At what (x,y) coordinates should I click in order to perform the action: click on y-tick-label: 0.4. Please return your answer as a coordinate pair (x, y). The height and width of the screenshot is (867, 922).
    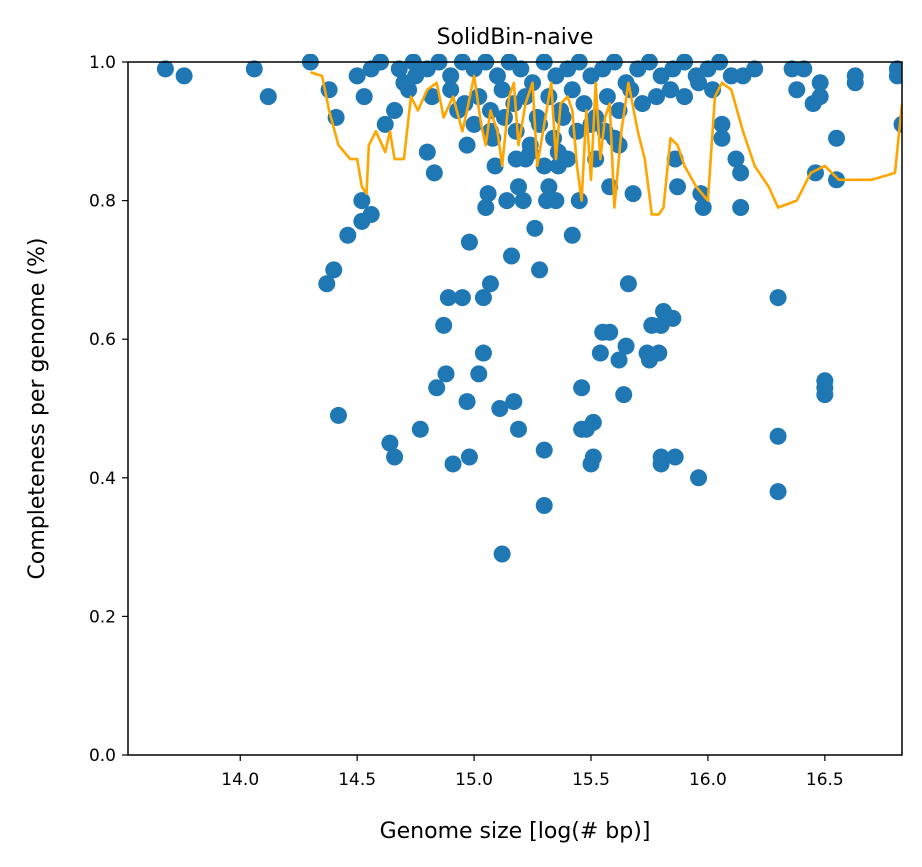
    Looking at the image, I should click on (102, 479).